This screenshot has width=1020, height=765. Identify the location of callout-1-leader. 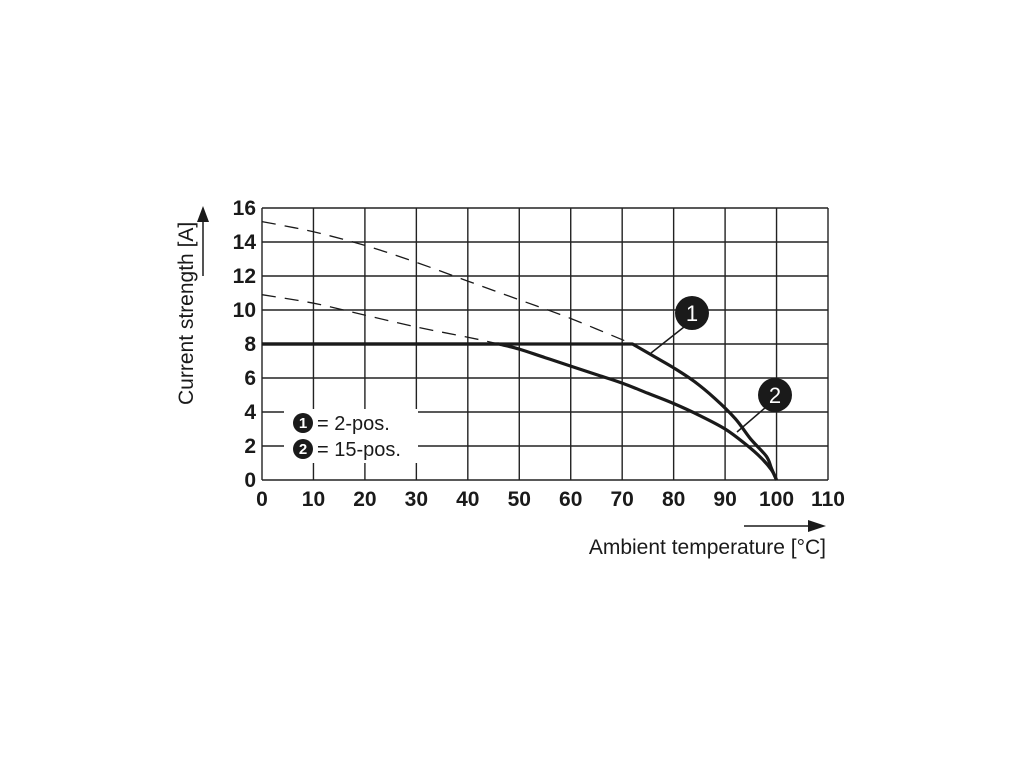
(667, 340).